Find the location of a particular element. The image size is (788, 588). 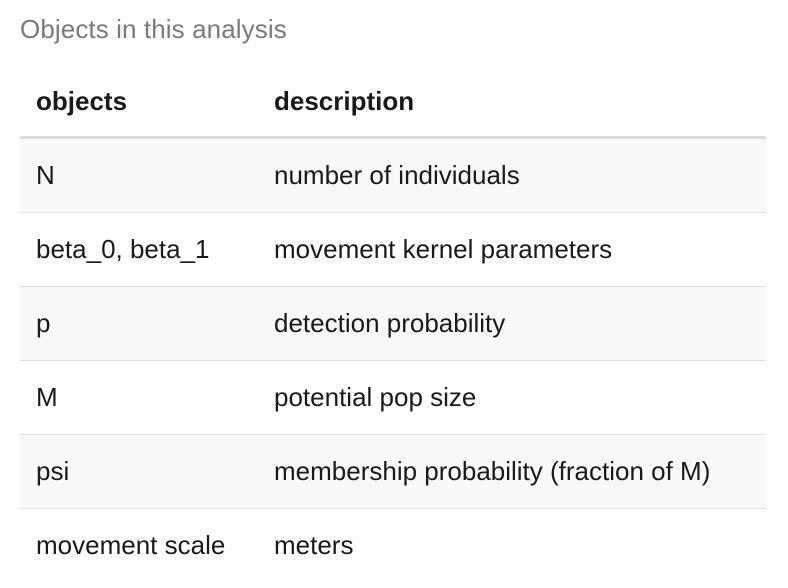

table-row: N number of individuals is located at coordinates (393, 175).